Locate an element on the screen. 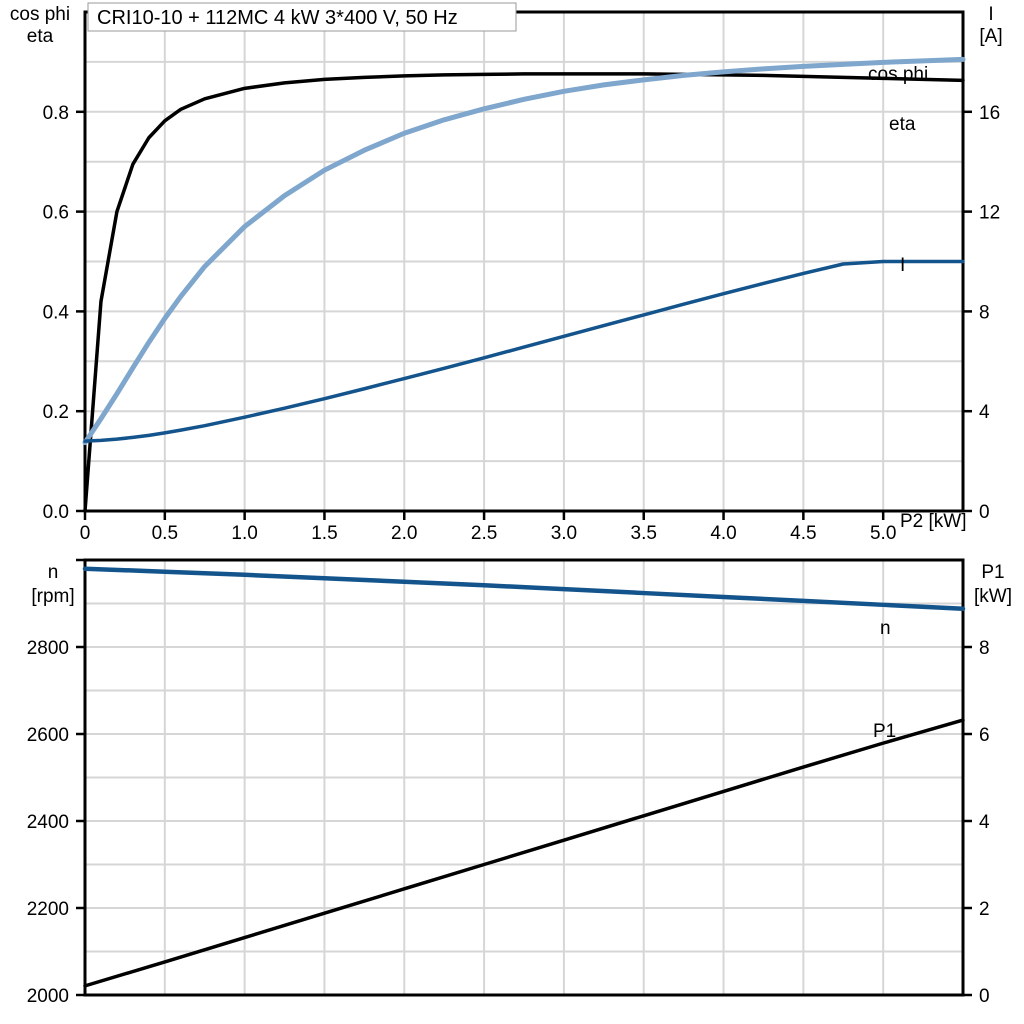 Image resolution: width=1024 pixels, height=1024 pixels. tick-label: 4.0 is located at coordinates (723, 533).